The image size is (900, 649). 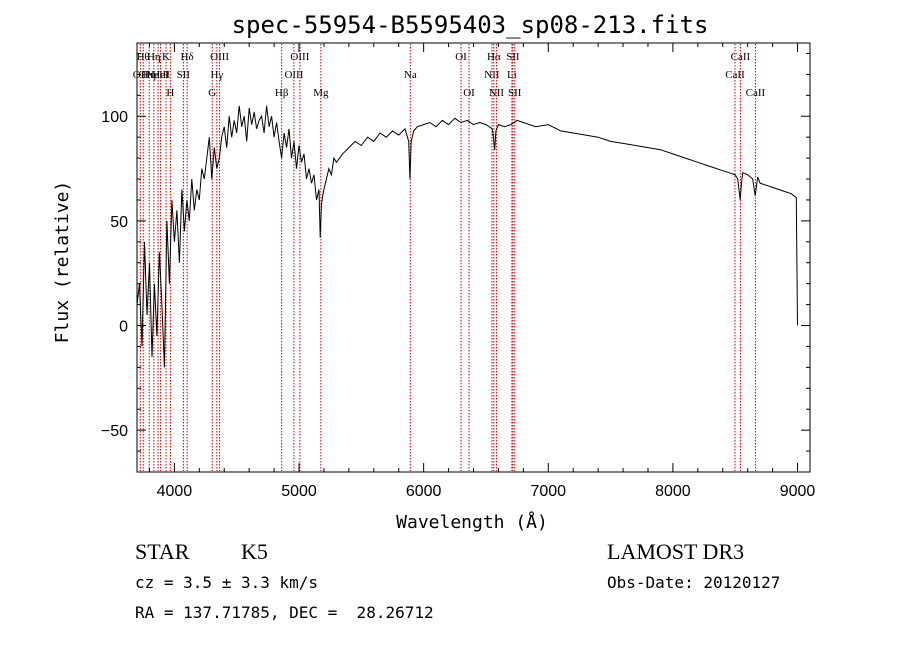 What do you see at coordinates (175, 491) in the screenshot?
I see `x-tick-label: 4000` at bounding box center [175, 491].